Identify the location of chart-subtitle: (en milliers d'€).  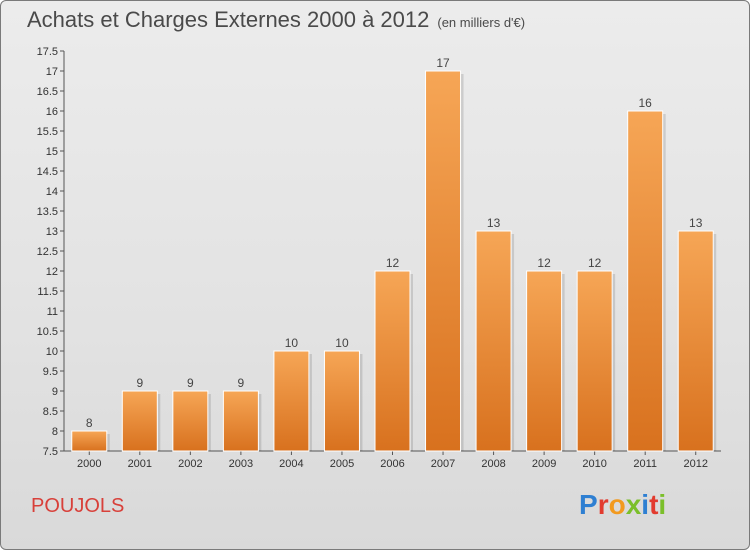
(481, 22).